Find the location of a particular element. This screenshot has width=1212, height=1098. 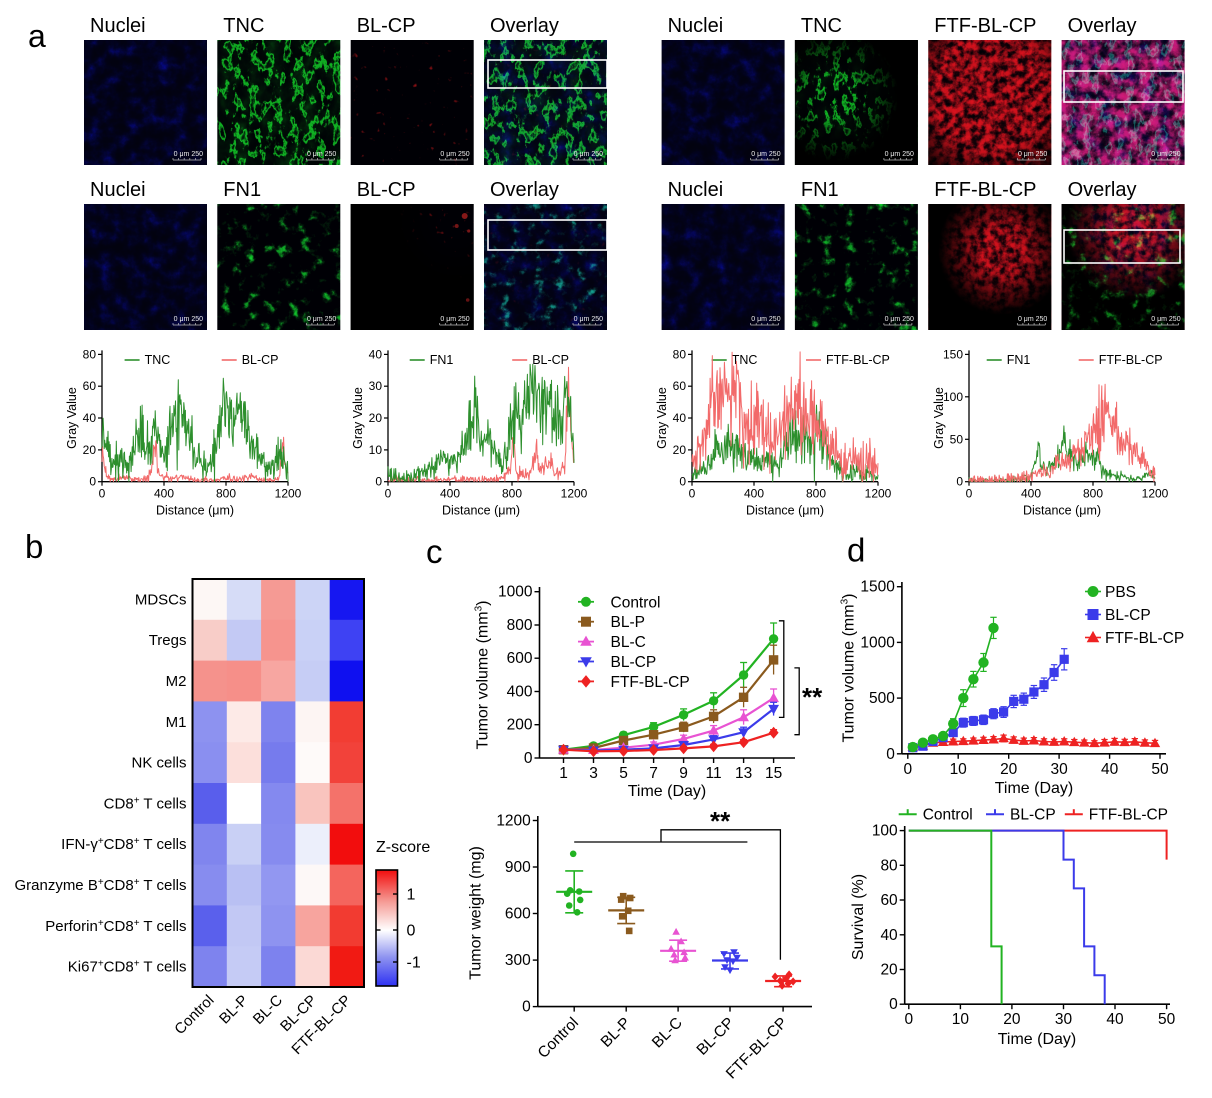

svg-text: Survival (%) is located at coordinates (858, 917).